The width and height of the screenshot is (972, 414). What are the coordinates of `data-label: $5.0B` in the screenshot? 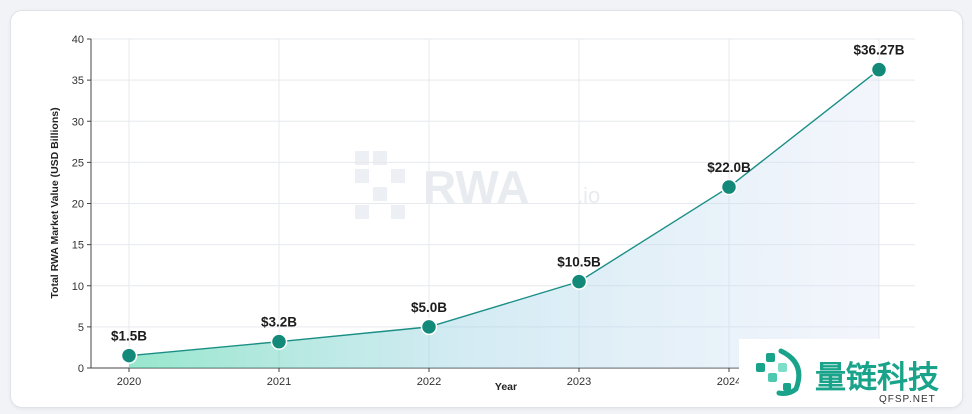 It's located at (429, 307).